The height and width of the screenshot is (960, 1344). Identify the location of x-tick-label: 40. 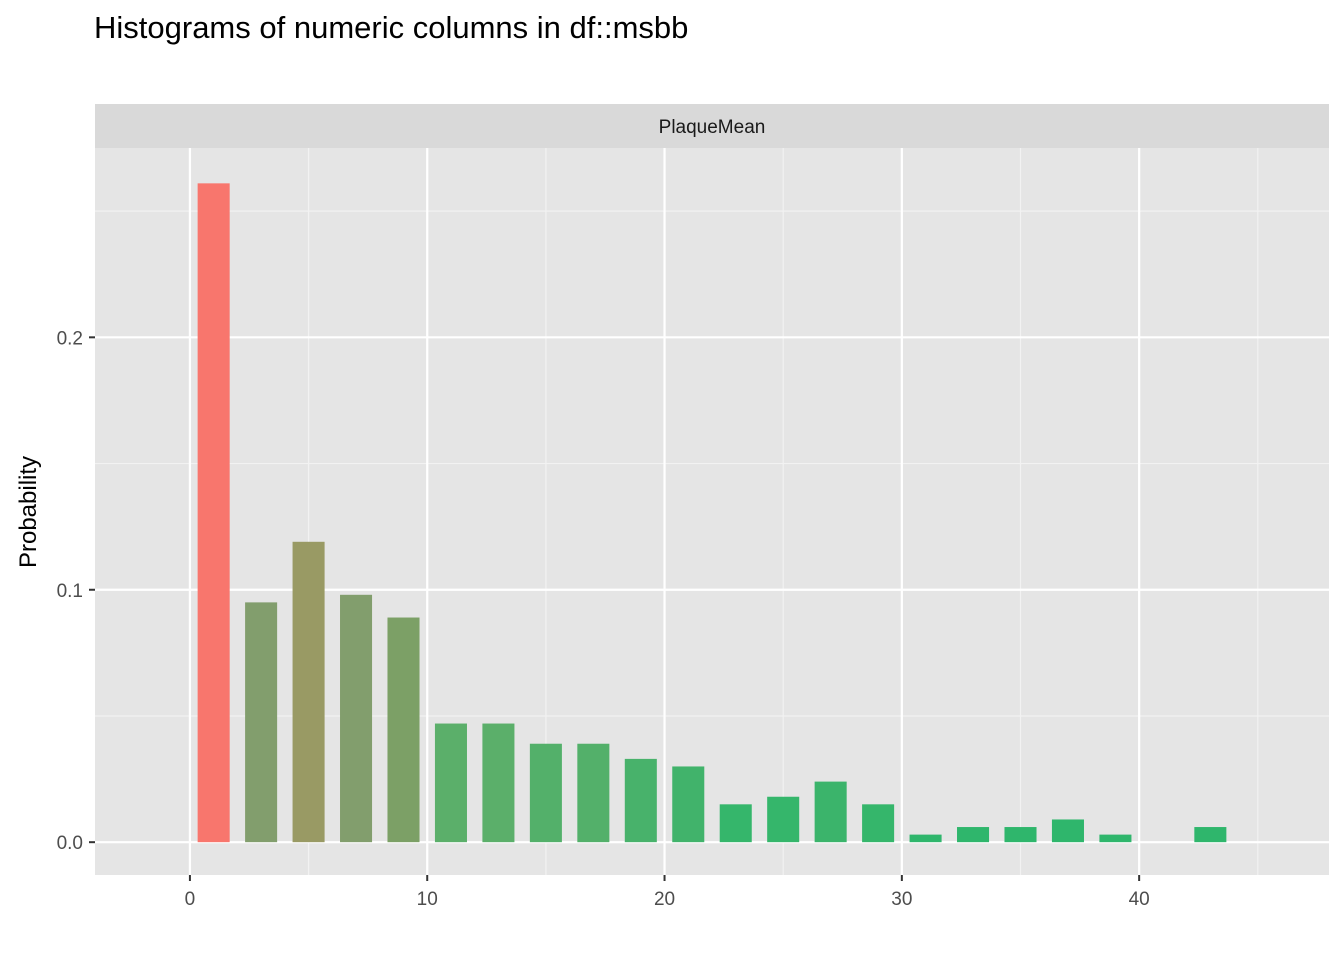
(1139, 899).